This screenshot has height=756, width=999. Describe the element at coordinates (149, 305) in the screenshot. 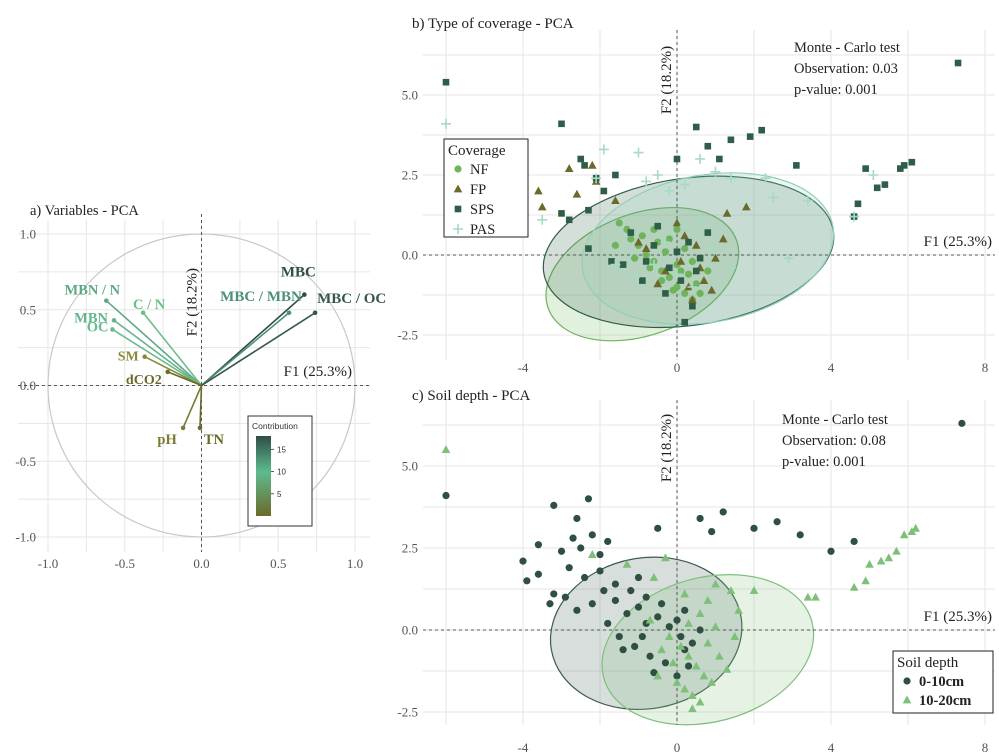

I see `variable-label: C / N` at that location.